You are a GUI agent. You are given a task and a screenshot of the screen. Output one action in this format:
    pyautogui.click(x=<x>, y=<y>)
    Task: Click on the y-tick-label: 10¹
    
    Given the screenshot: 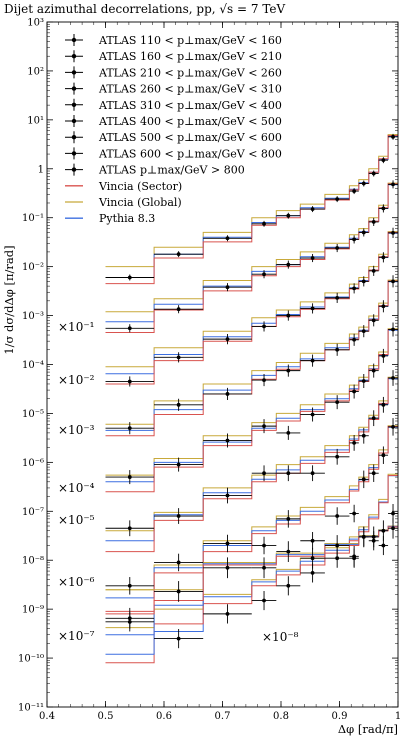 What is the action you would take?
    pyautogui.click(x=35, y=120)
    